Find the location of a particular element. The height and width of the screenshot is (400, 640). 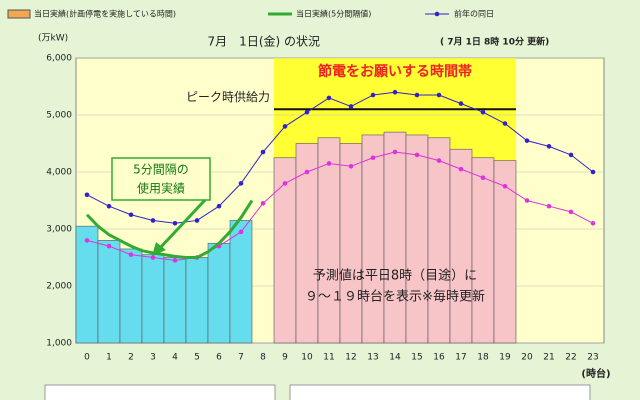

x-tick-label: 2 is located at coordinates (131, 358).